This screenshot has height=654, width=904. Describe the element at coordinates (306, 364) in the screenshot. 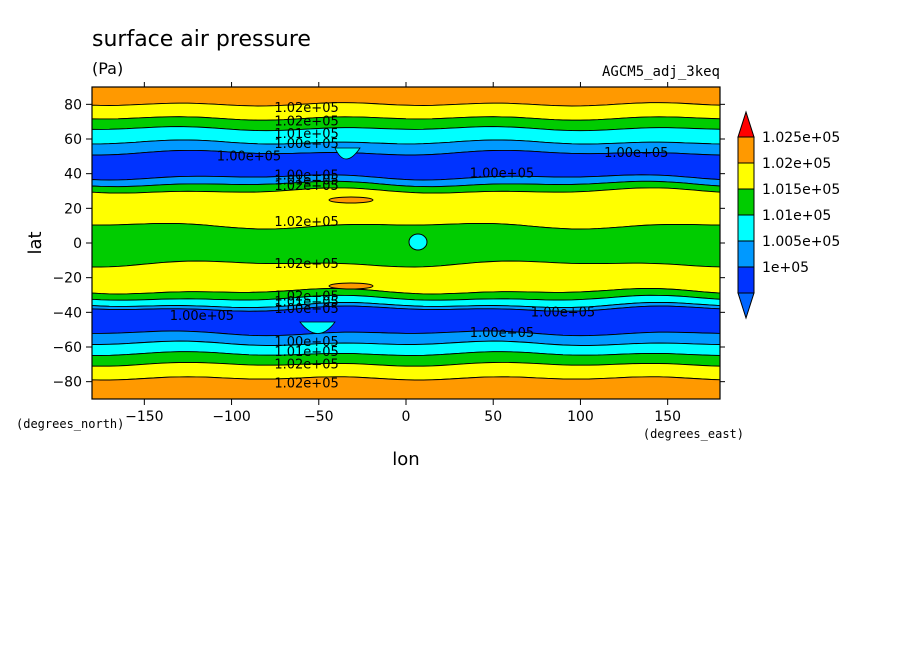

I see `contour-label-20: 1.02e+05` at that location.